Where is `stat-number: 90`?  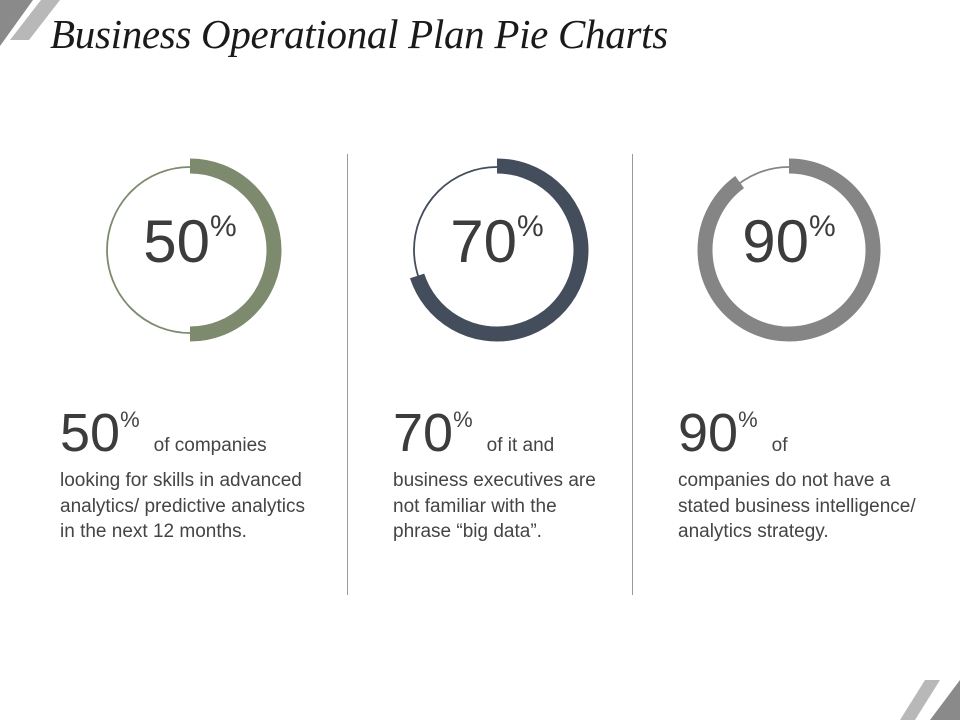 stat-number: 90 is located at coordinates (708, 433).